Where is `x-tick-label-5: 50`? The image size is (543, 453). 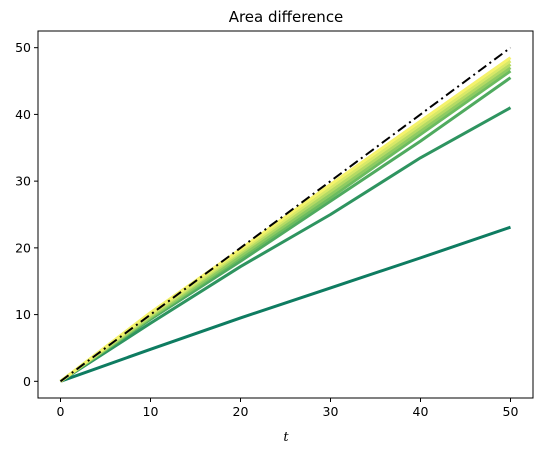 x-tick-label-5: 50 is located at coordinates (511, 411).